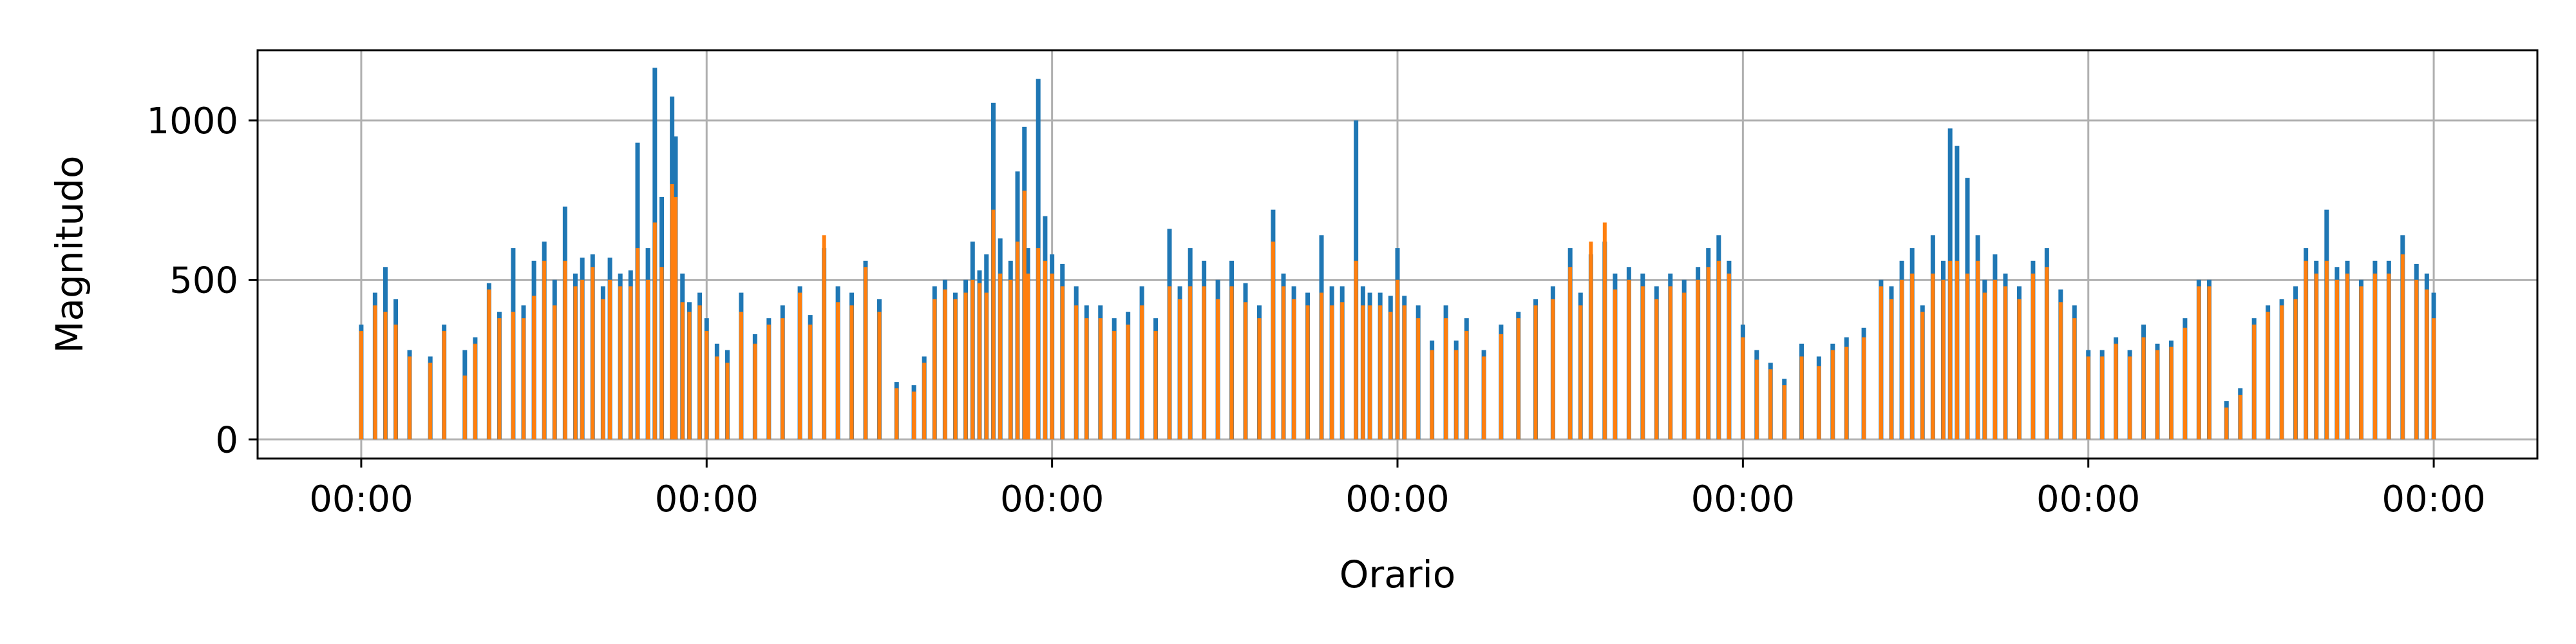  Describe the element at coordinates (192, 121) in the screenshot. I see `y-tick-label: 1000` at that location.